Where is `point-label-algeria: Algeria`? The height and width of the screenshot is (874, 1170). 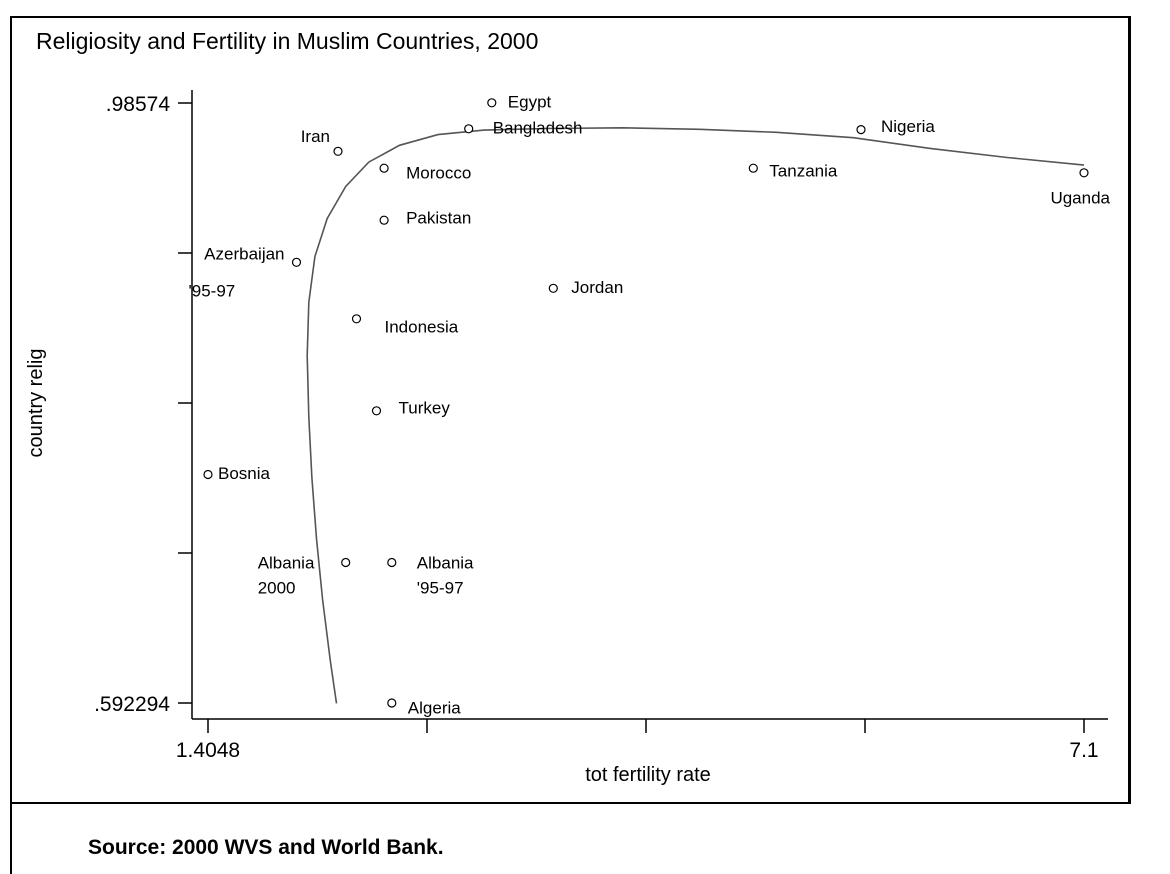
point-label-algeria: Algeria is located at coordinates (434, 707).